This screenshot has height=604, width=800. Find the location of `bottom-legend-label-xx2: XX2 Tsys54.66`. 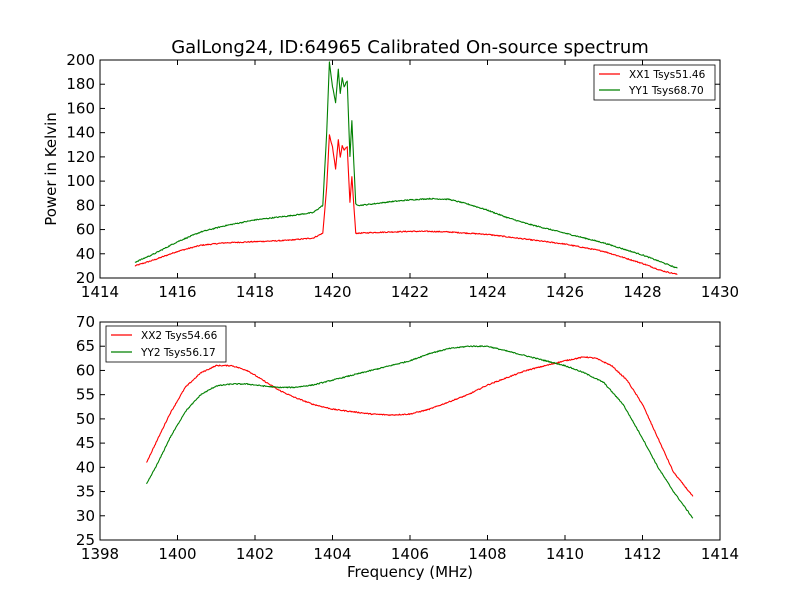

bottom-legend-label-xx2: XX2 Tsys54.66 is located at coordinates (179, 336).